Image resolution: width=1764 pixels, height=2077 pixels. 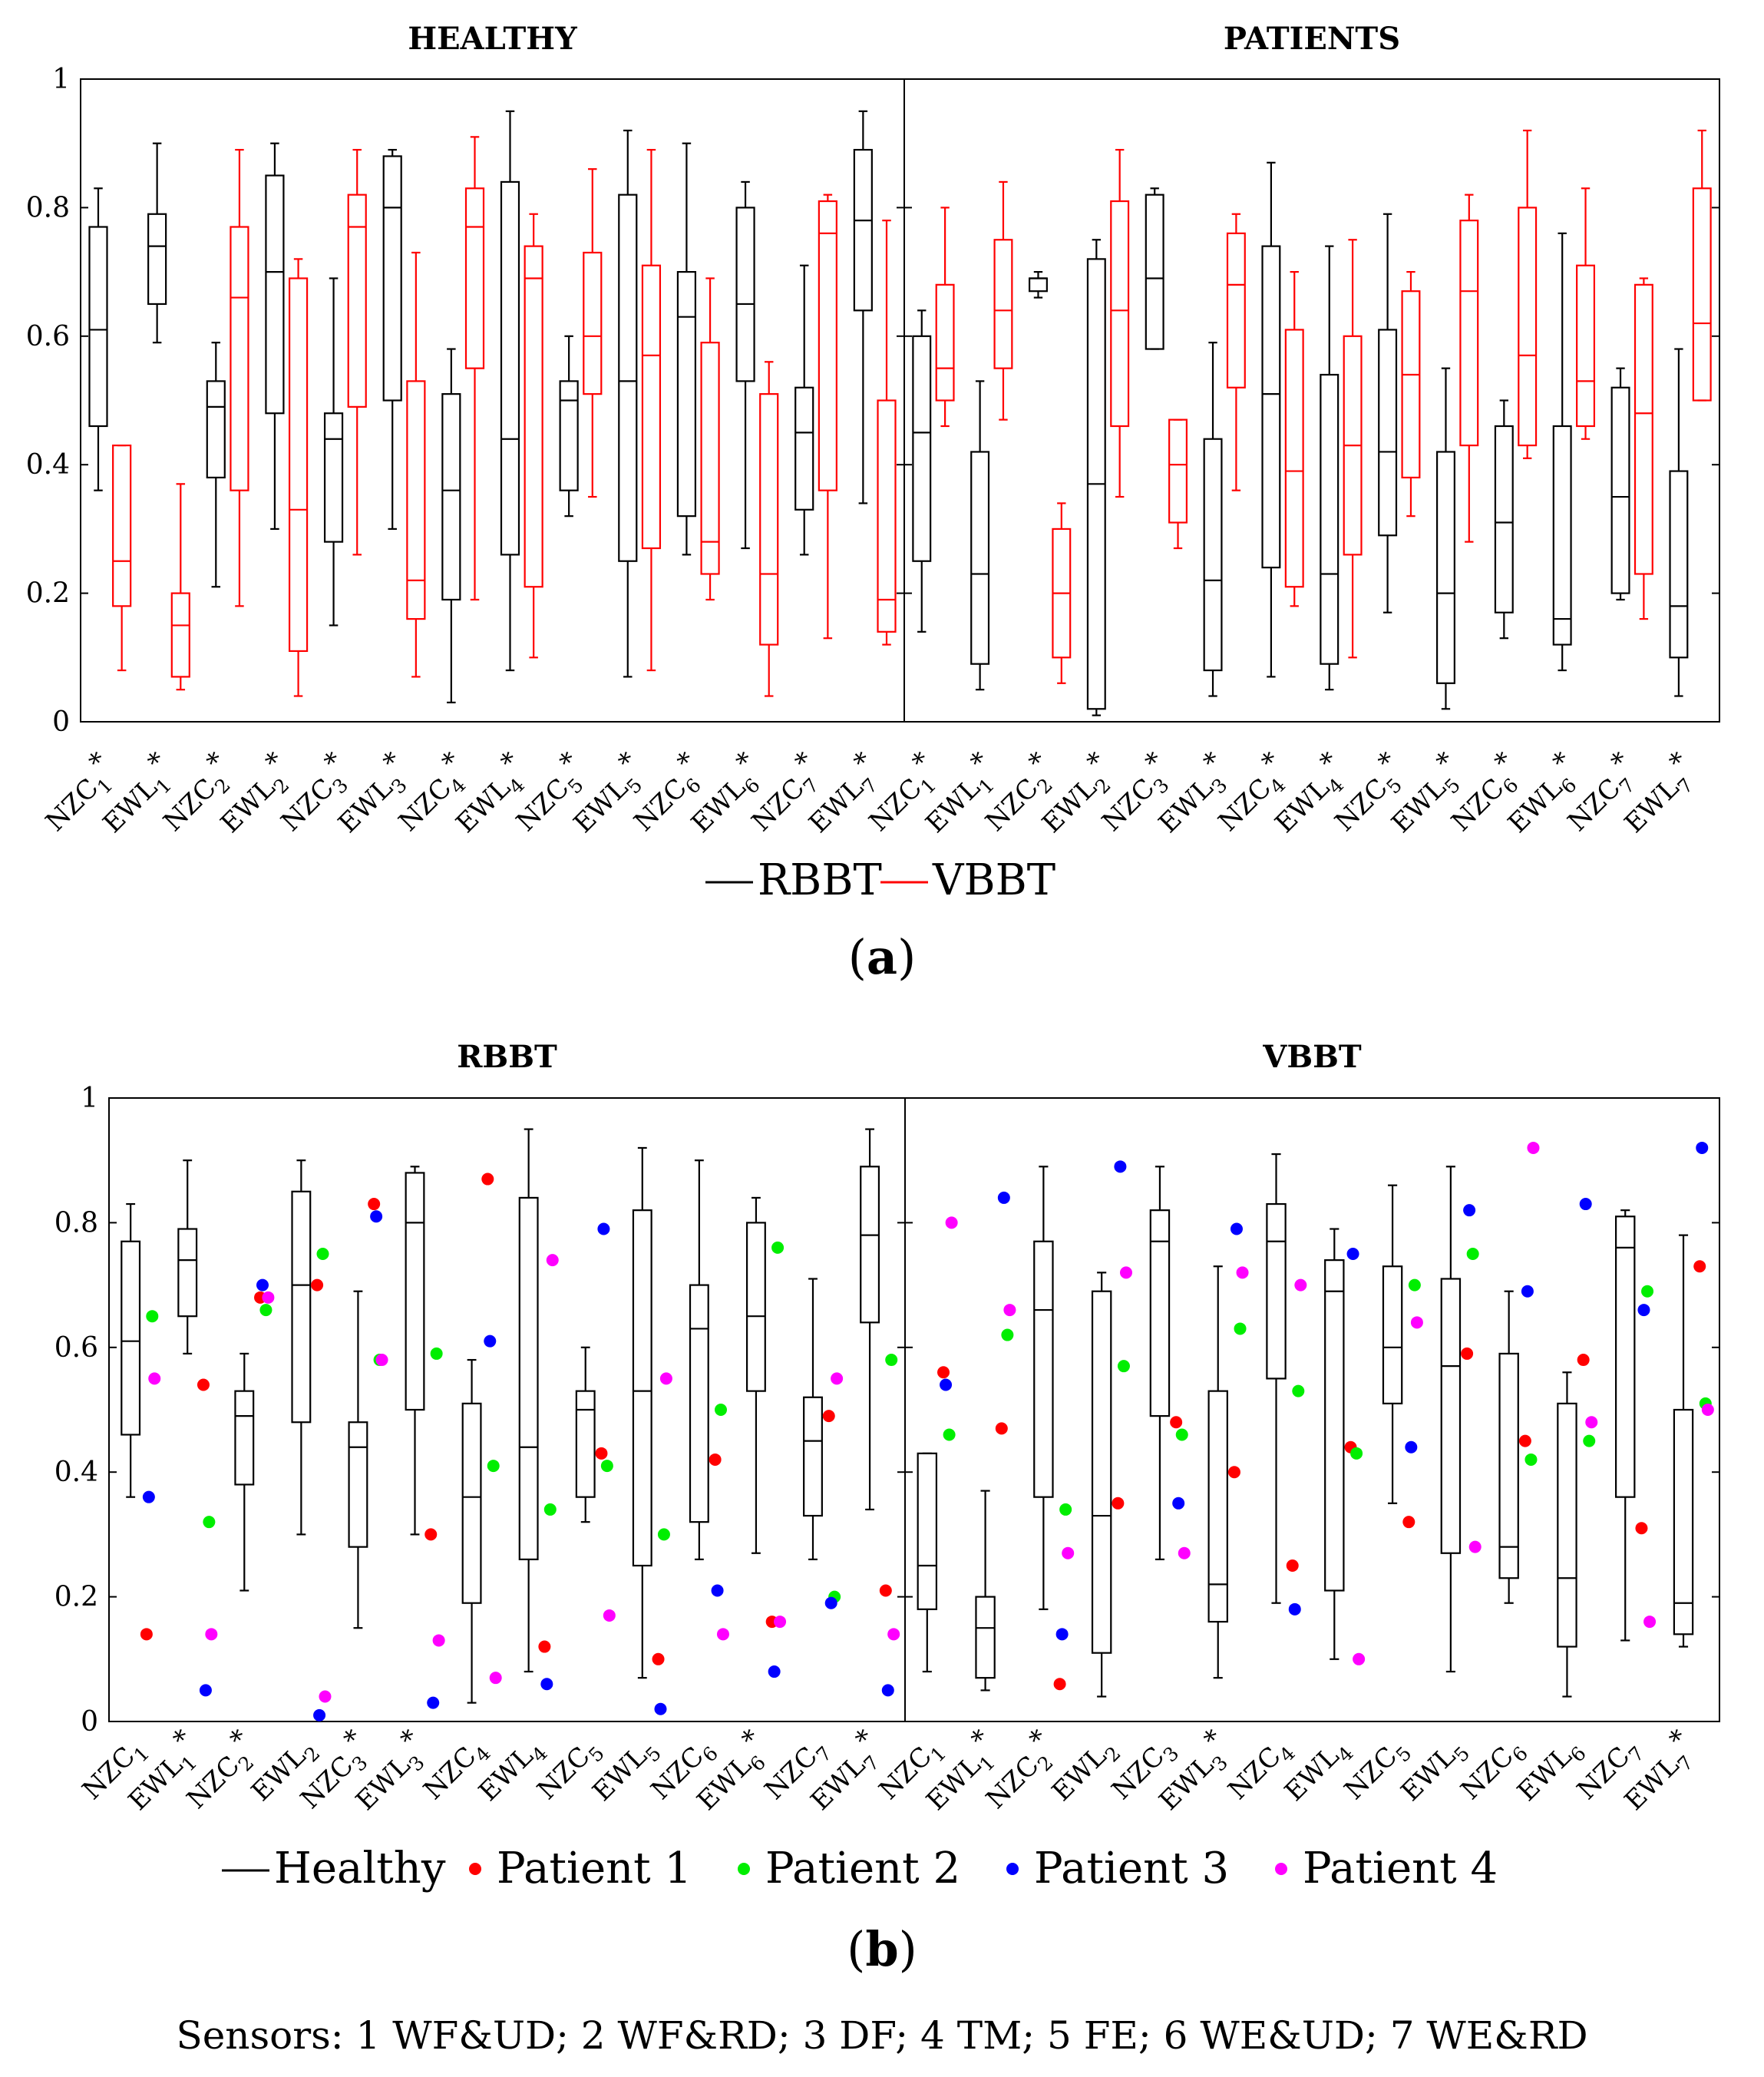 I want to click on legend-item: VBBT, so click(x=967, y=880).